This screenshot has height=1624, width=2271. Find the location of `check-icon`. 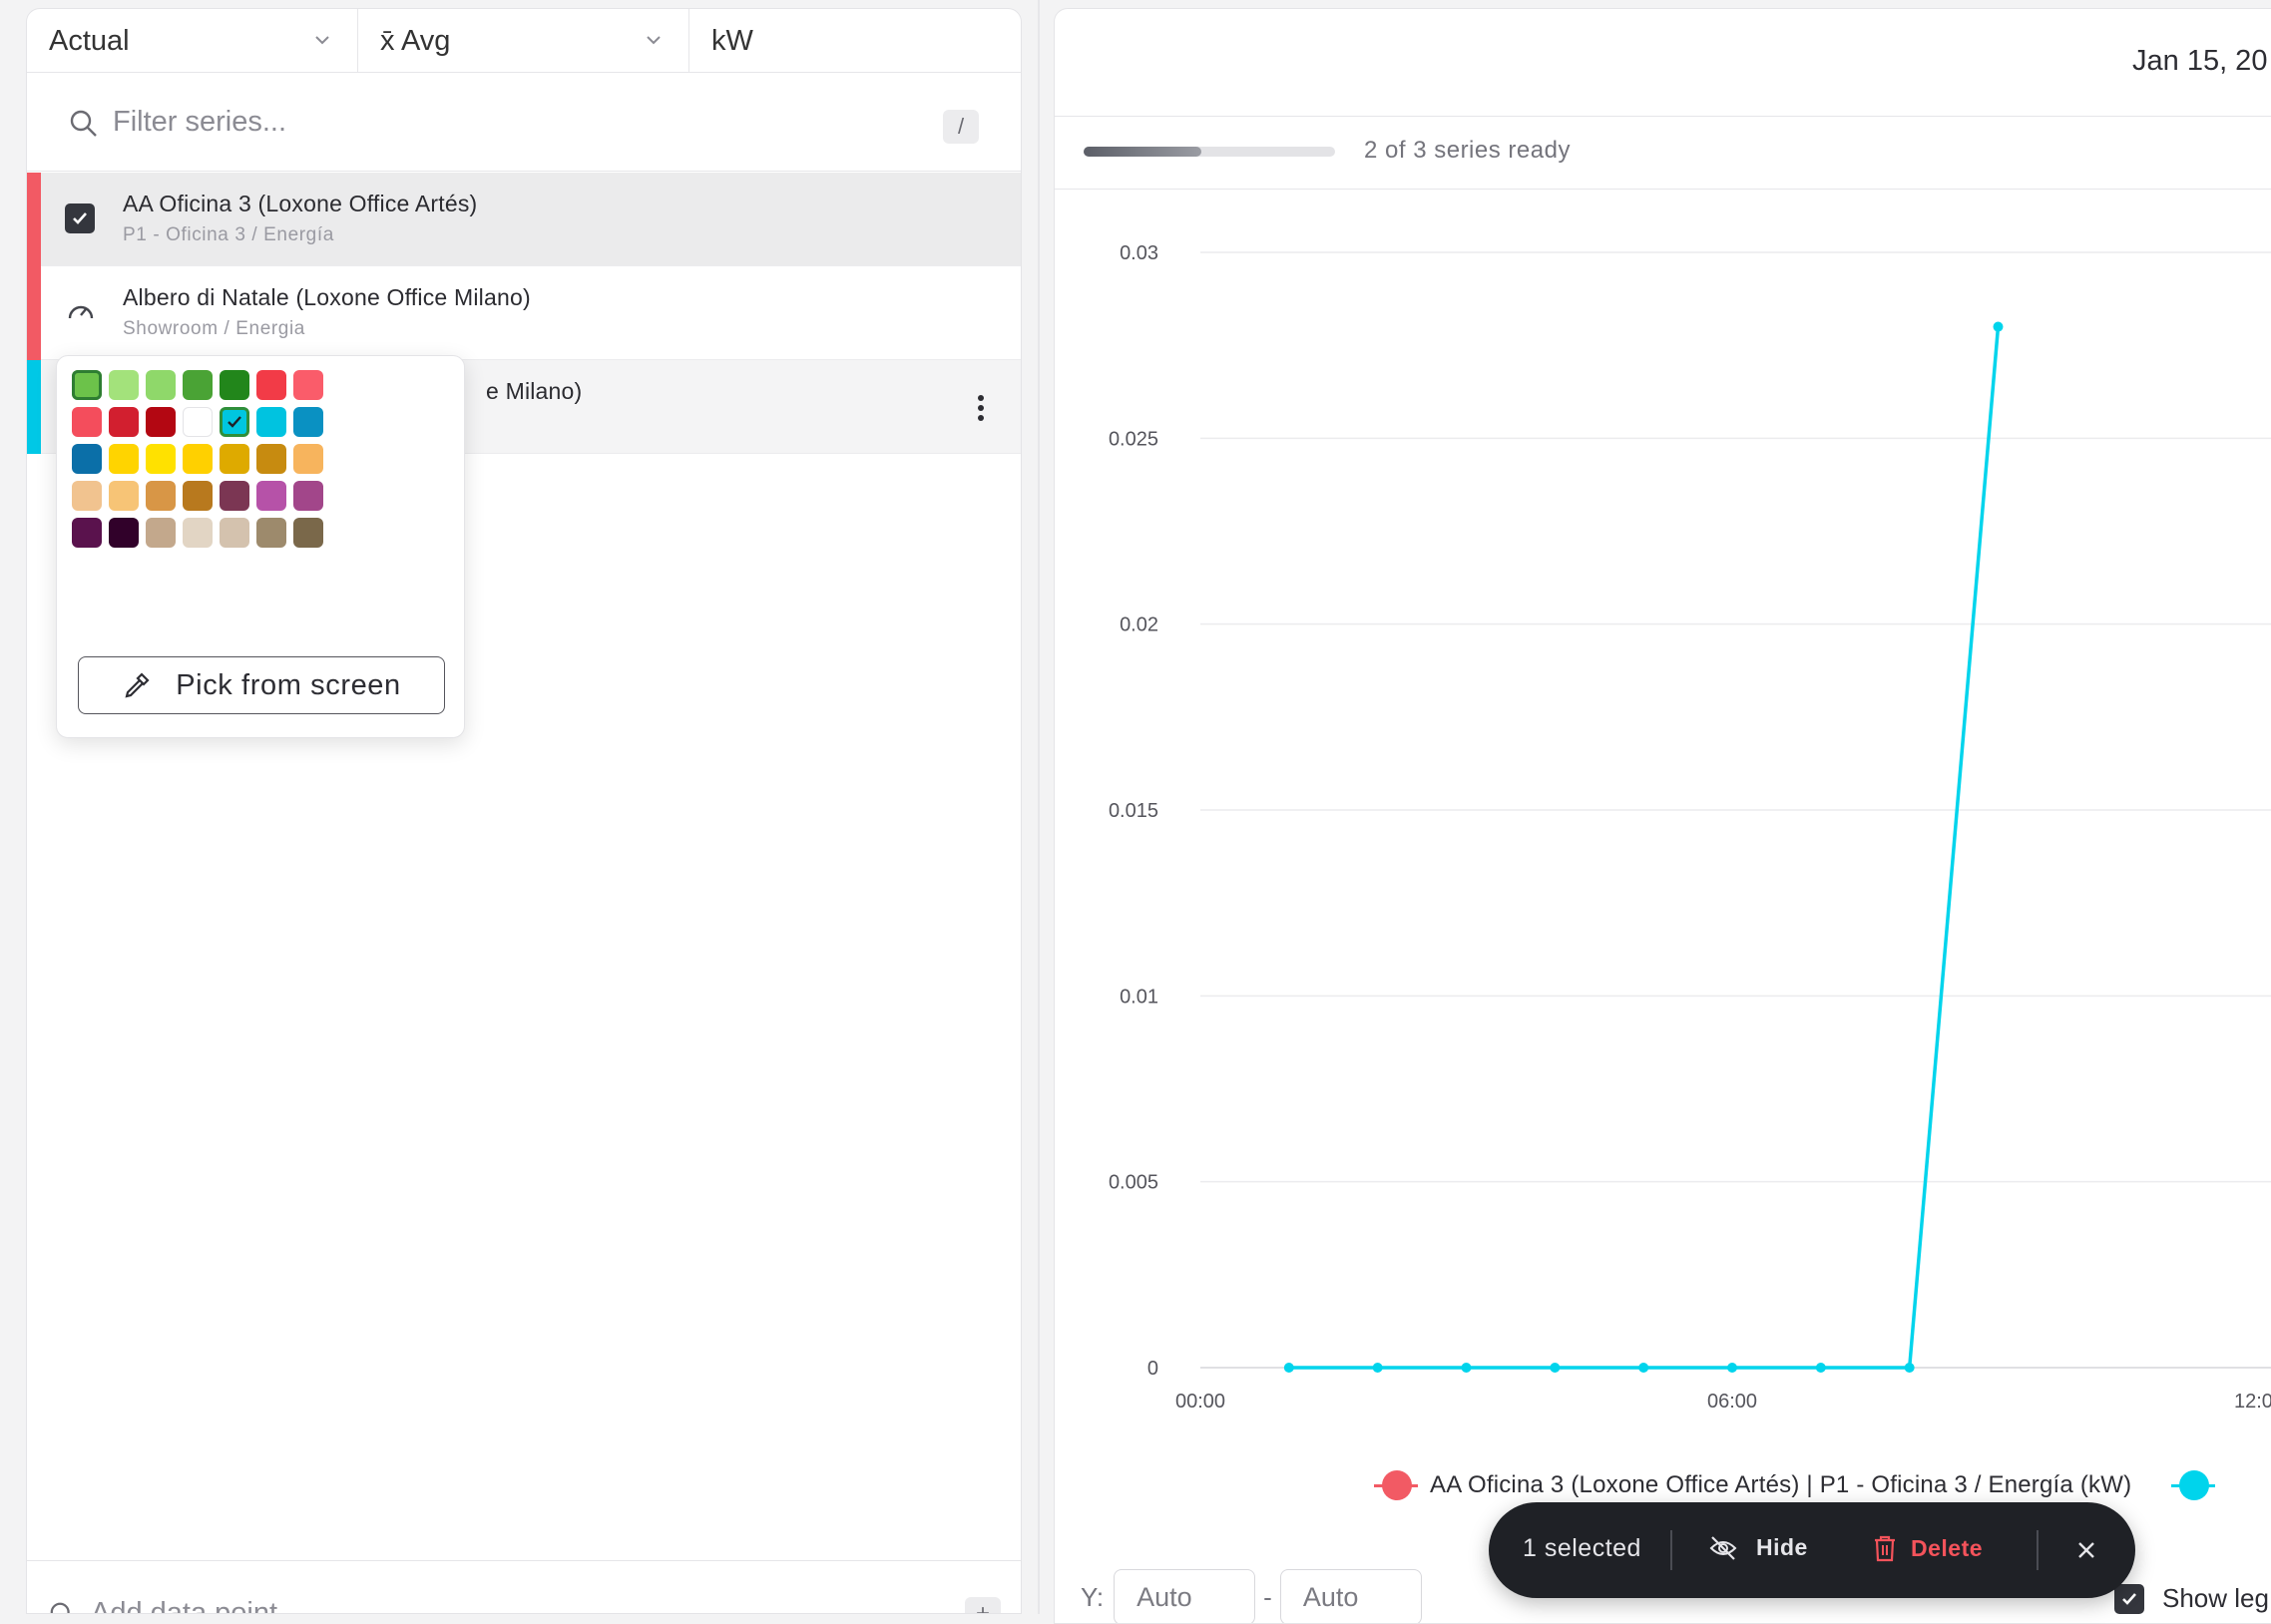

check-icon is located at coordinates (234, 422).